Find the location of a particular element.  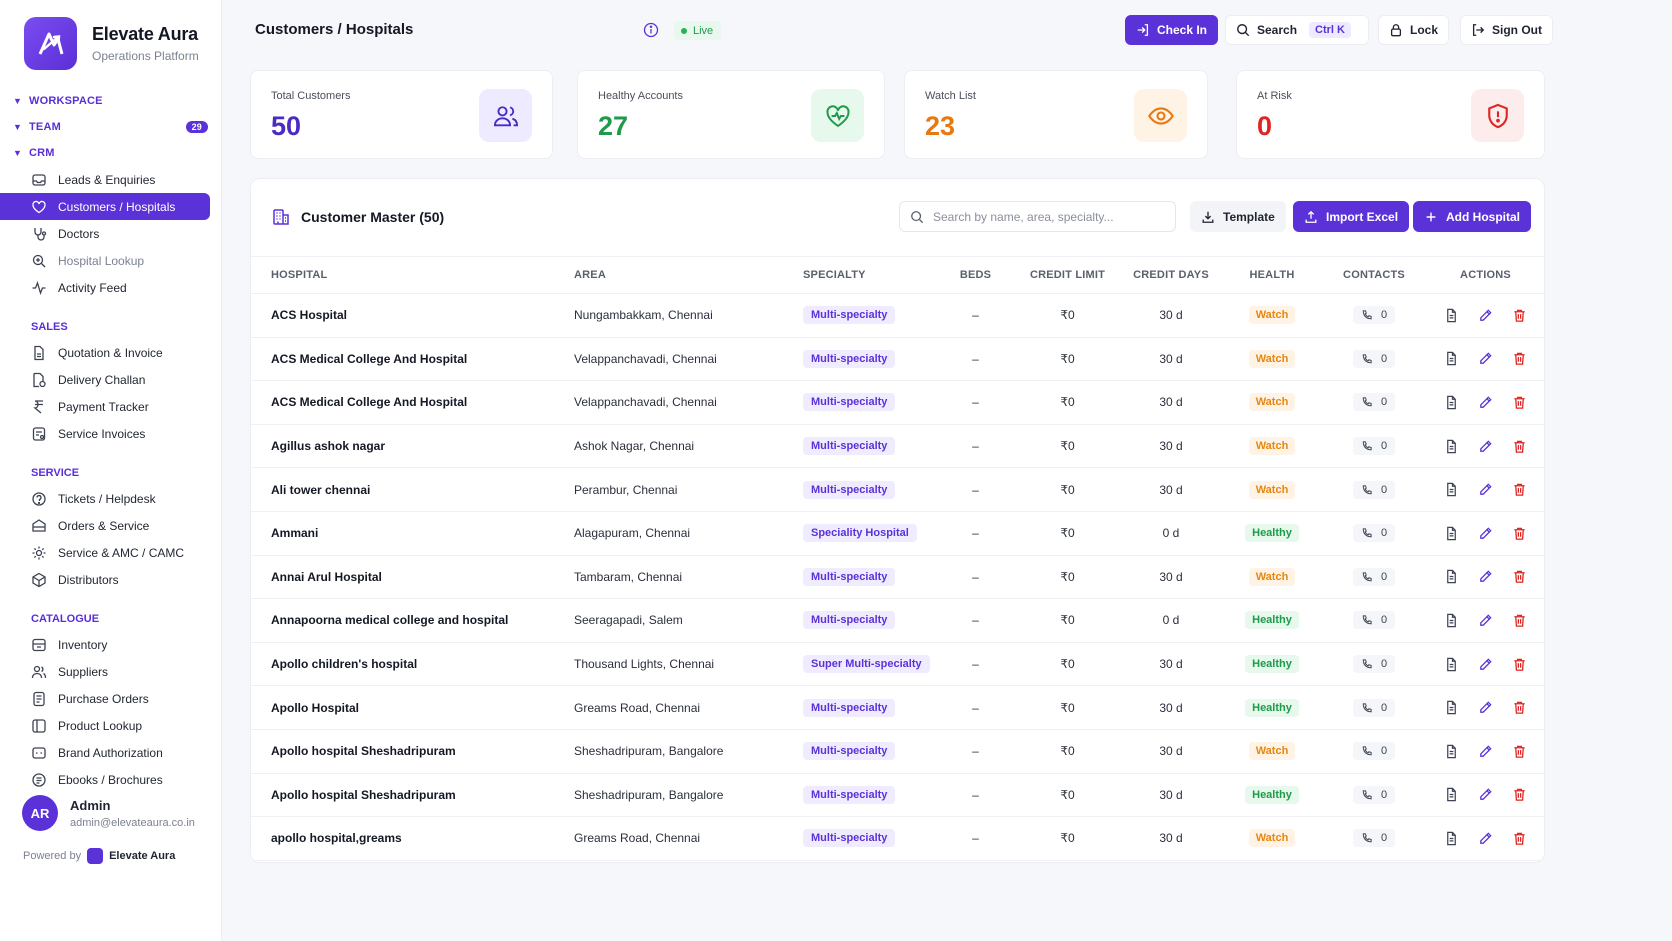

column-header-contacts: CONTACTS is located at coordinates (1374, 275).